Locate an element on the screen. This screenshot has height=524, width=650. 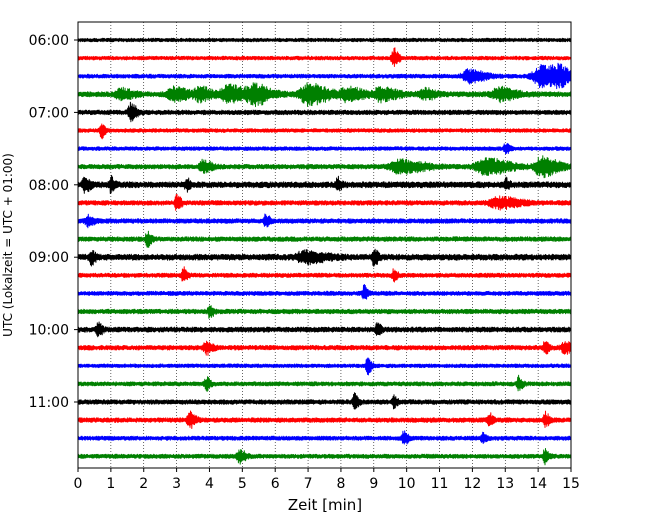
x-tick-label: 4 is located at coordinates (209, 484).